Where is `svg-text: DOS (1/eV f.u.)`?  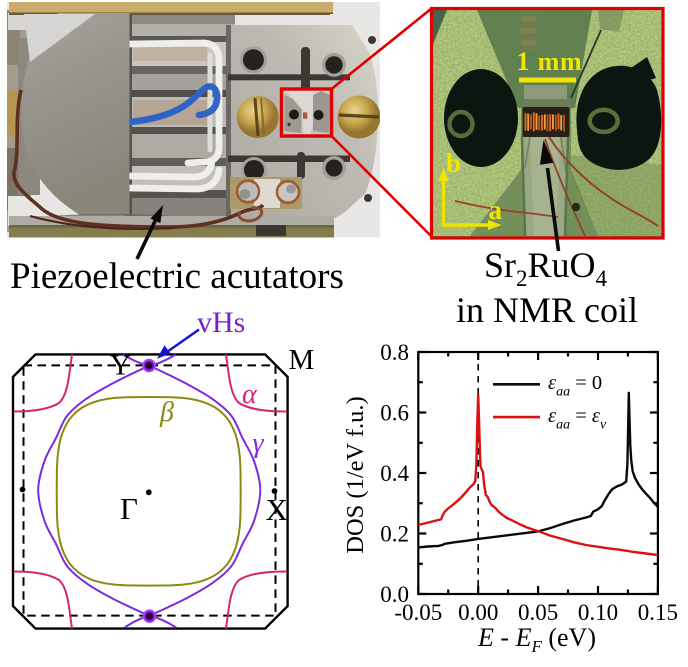 svg-text: DOS (1/eV f.u.) is located at coordinates (355, 474).